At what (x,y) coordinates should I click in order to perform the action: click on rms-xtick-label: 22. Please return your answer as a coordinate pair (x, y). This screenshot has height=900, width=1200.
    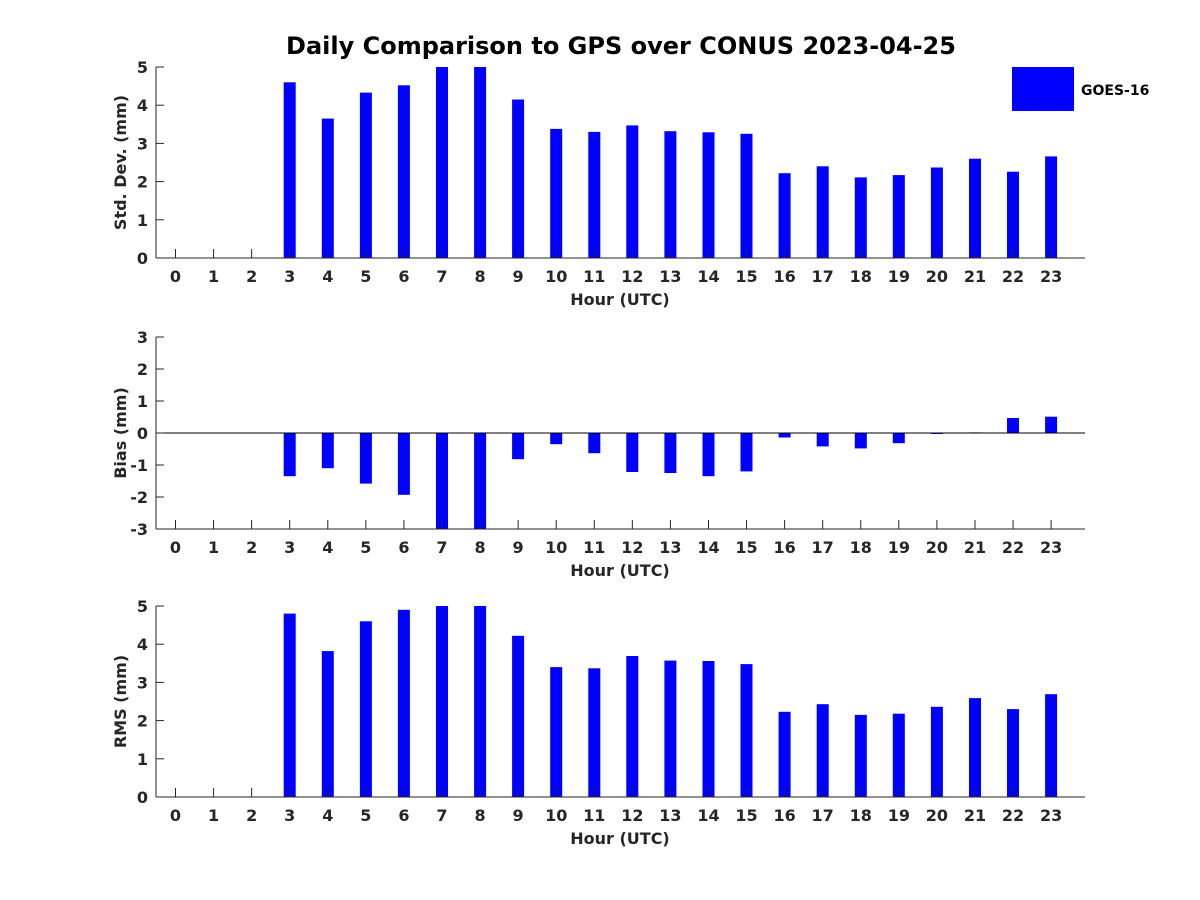
    Looking at the image, I should click on (1013, 815).